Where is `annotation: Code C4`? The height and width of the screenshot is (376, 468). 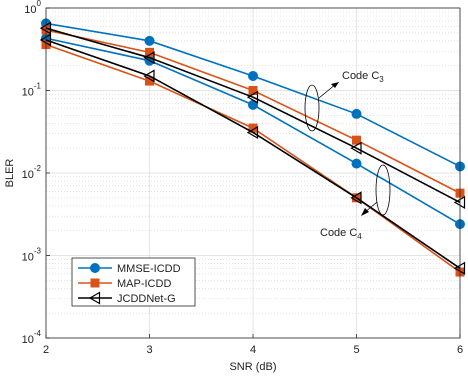
annotation: Code C4 is located at coordinates (341, 234).